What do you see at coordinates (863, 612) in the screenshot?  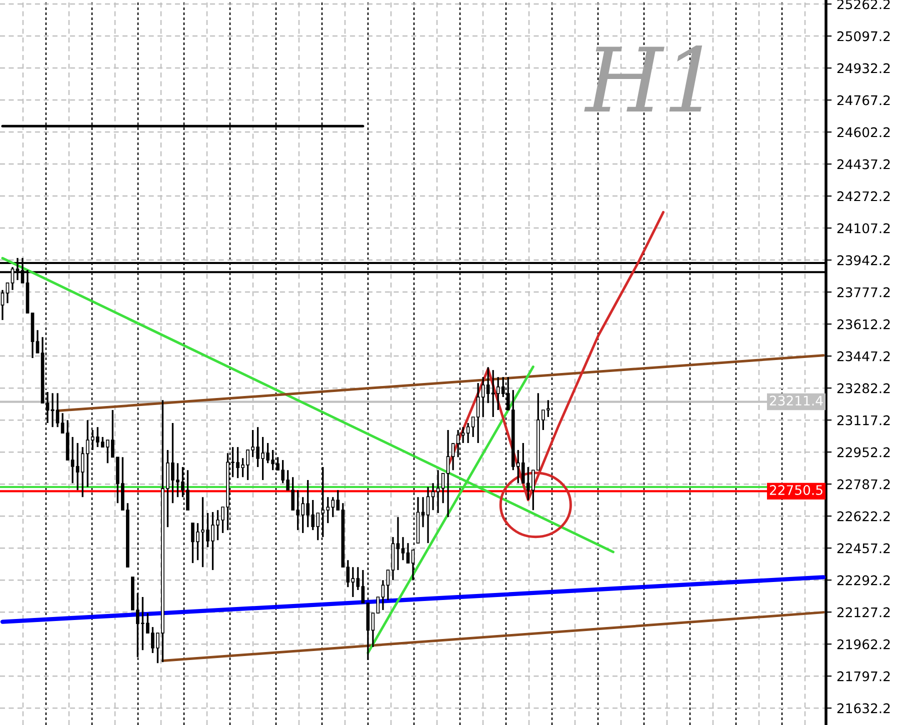 I see `y-tick-label: 22127.2` at bounding box center [863, 612].